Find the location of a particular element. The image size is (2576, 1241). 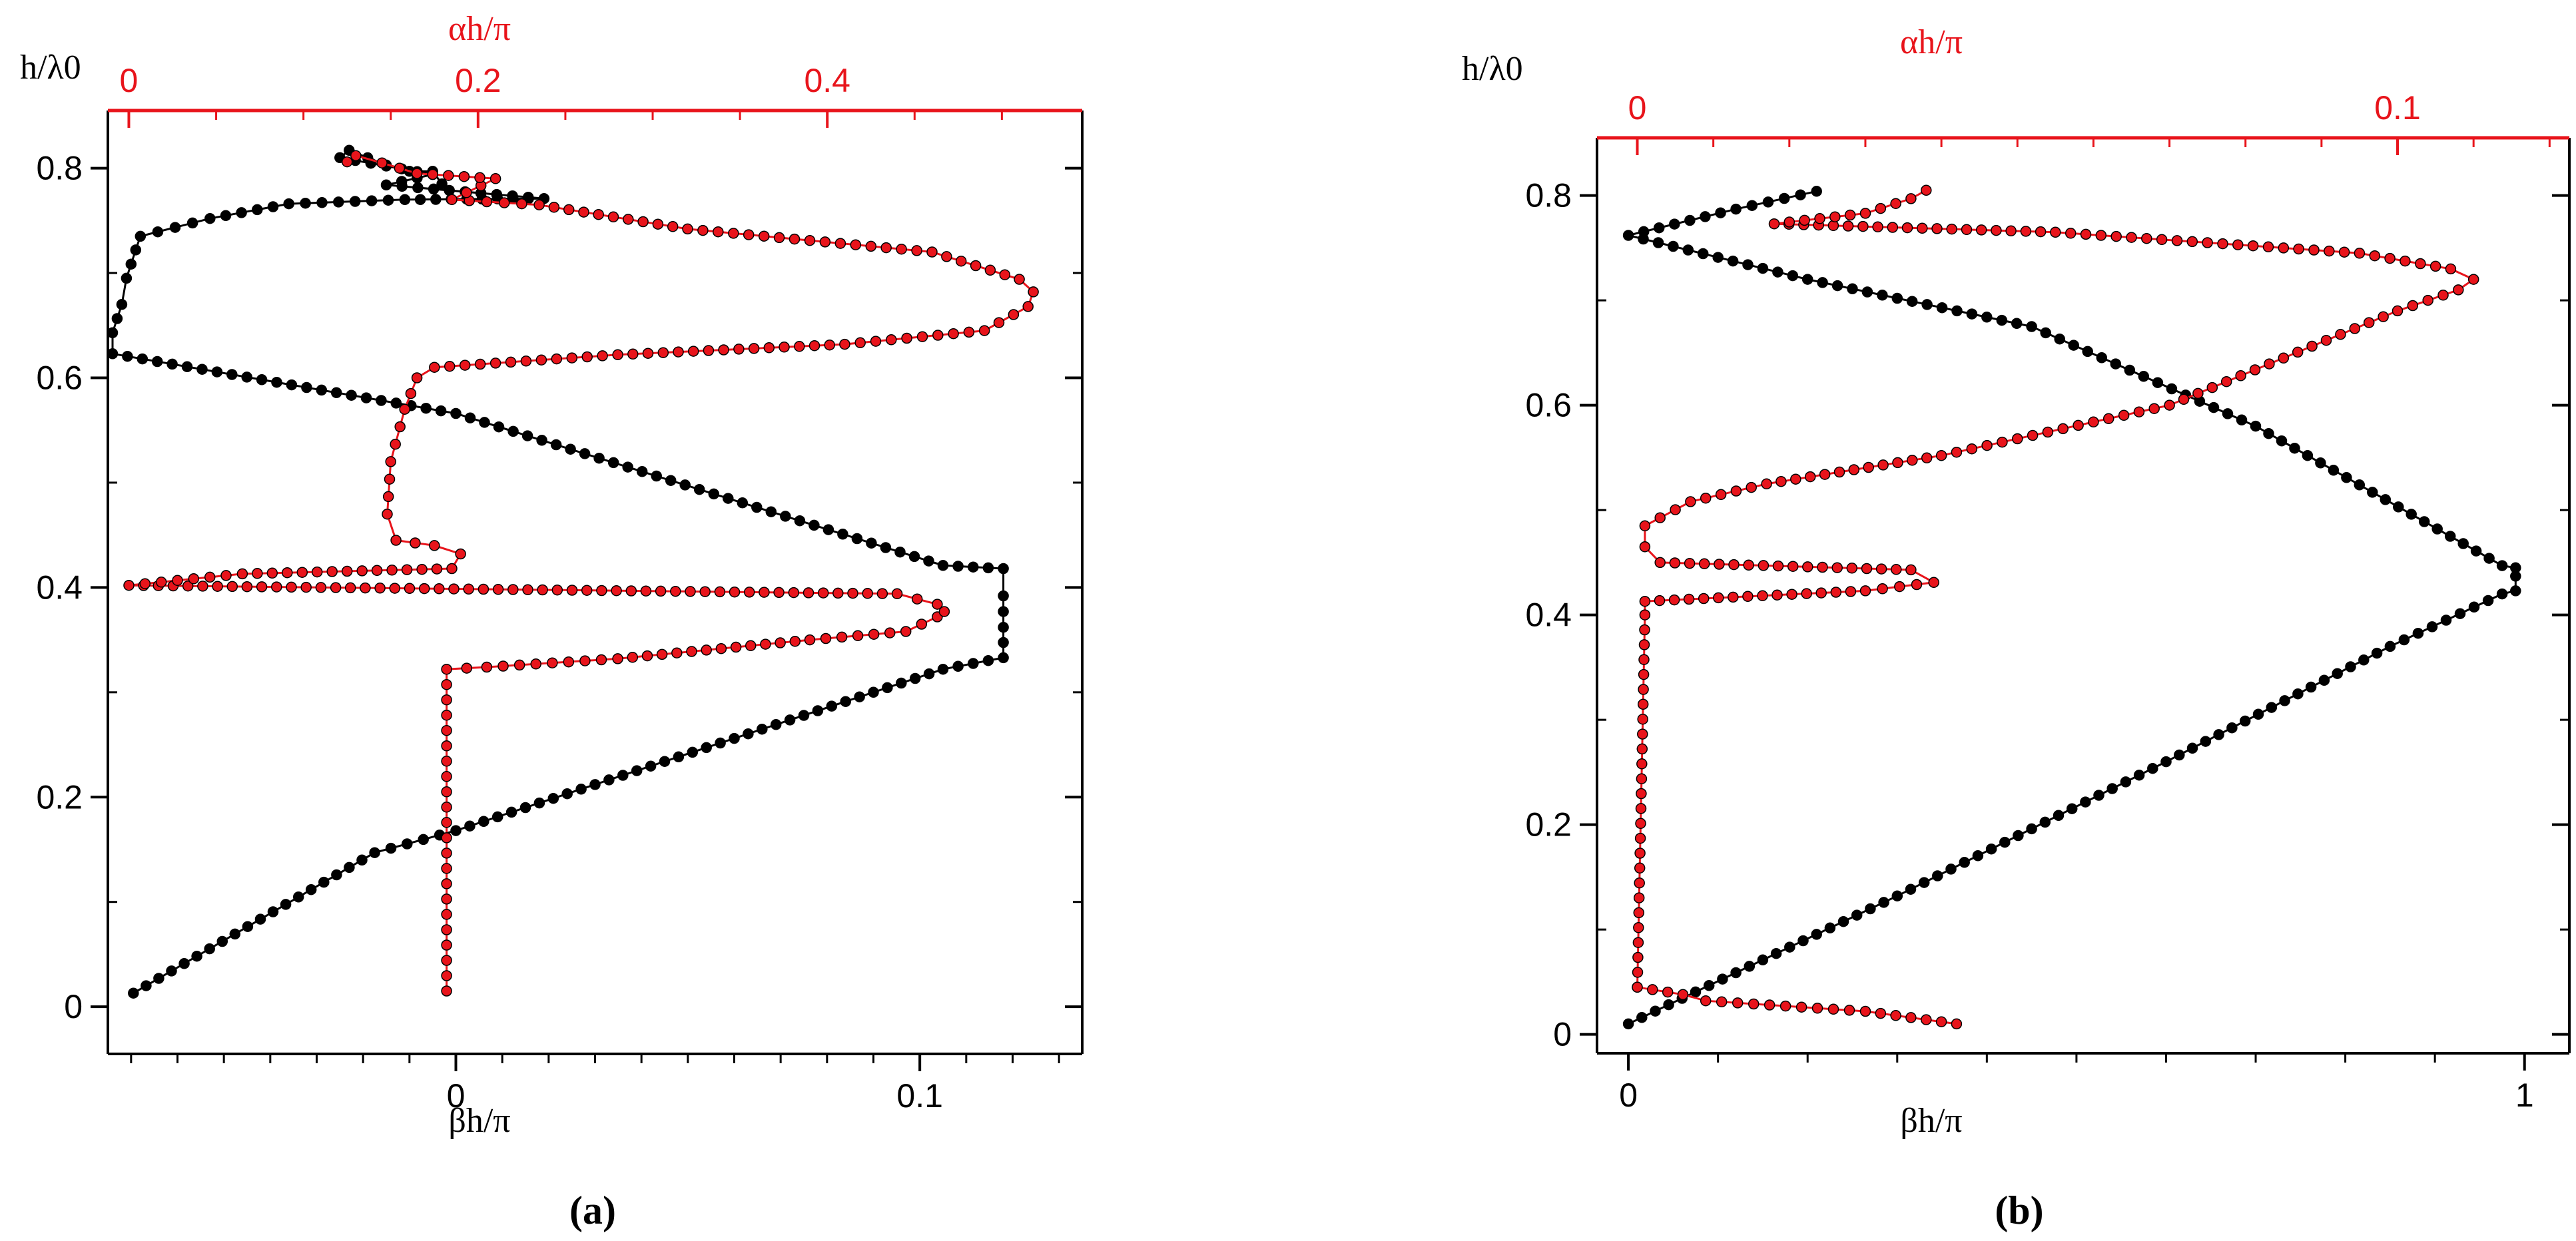

x2-tick-label: 0.1 is located at coordinates (2397, 107).